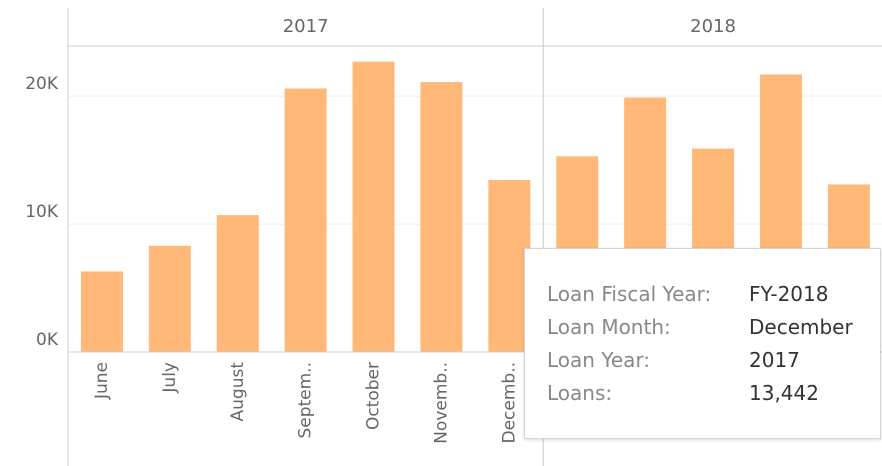  Describe the element at coordinates (306, 400) in the screenshot. I see `x-tick-label: Septem..` at that location.